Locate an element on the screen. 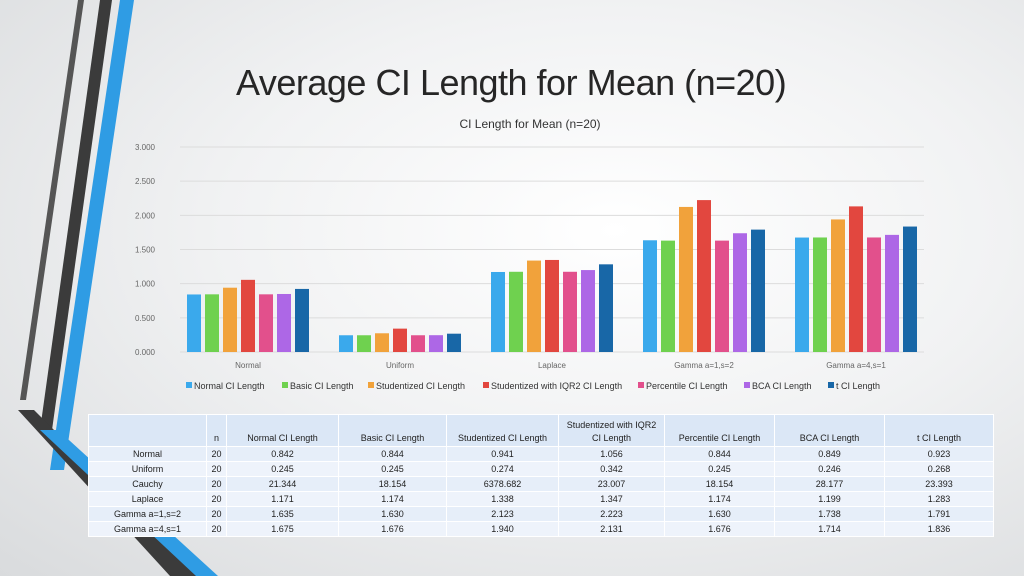 This screenshot has width=1024, height=576. table-cell: 0.246 is located at coordinates (829, 469).